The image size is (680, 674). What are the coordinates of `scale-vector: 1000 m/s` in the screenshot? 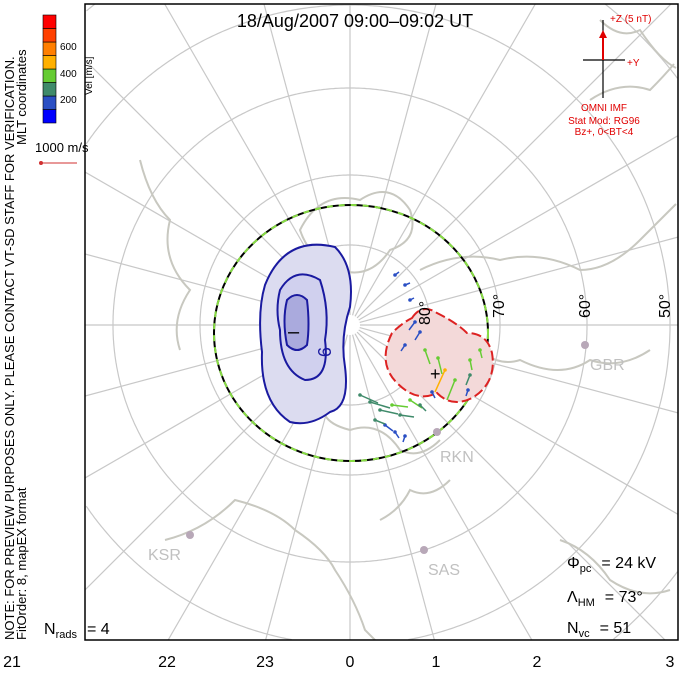 It's located at (62, 152).